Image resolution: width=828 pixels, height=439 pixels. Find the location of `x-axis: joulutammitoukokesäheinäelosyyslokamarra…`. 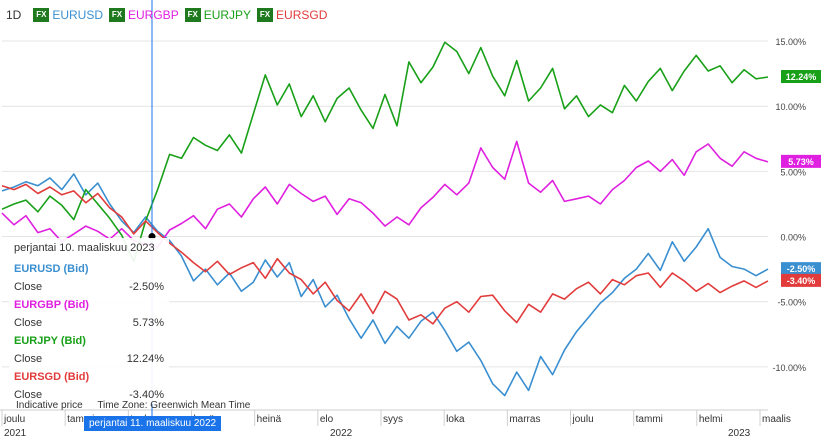

x-axis: joulutammitoukokesäheinäelosyyslokamarra… is located at coordinates (395, 424).